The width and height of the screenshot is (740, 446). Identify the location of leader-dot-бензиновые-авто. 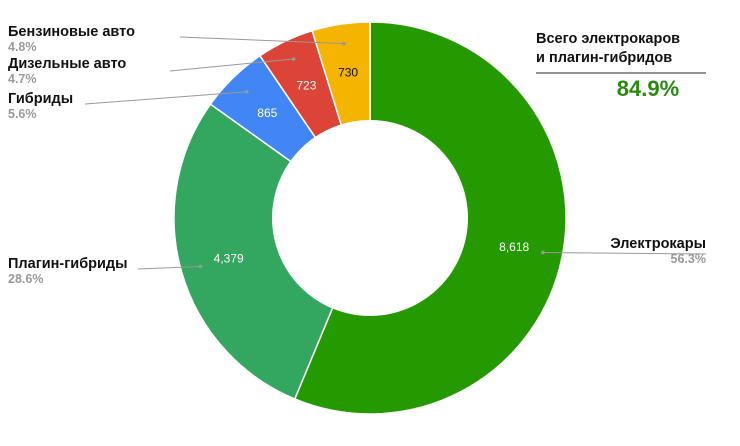
(343, 43).